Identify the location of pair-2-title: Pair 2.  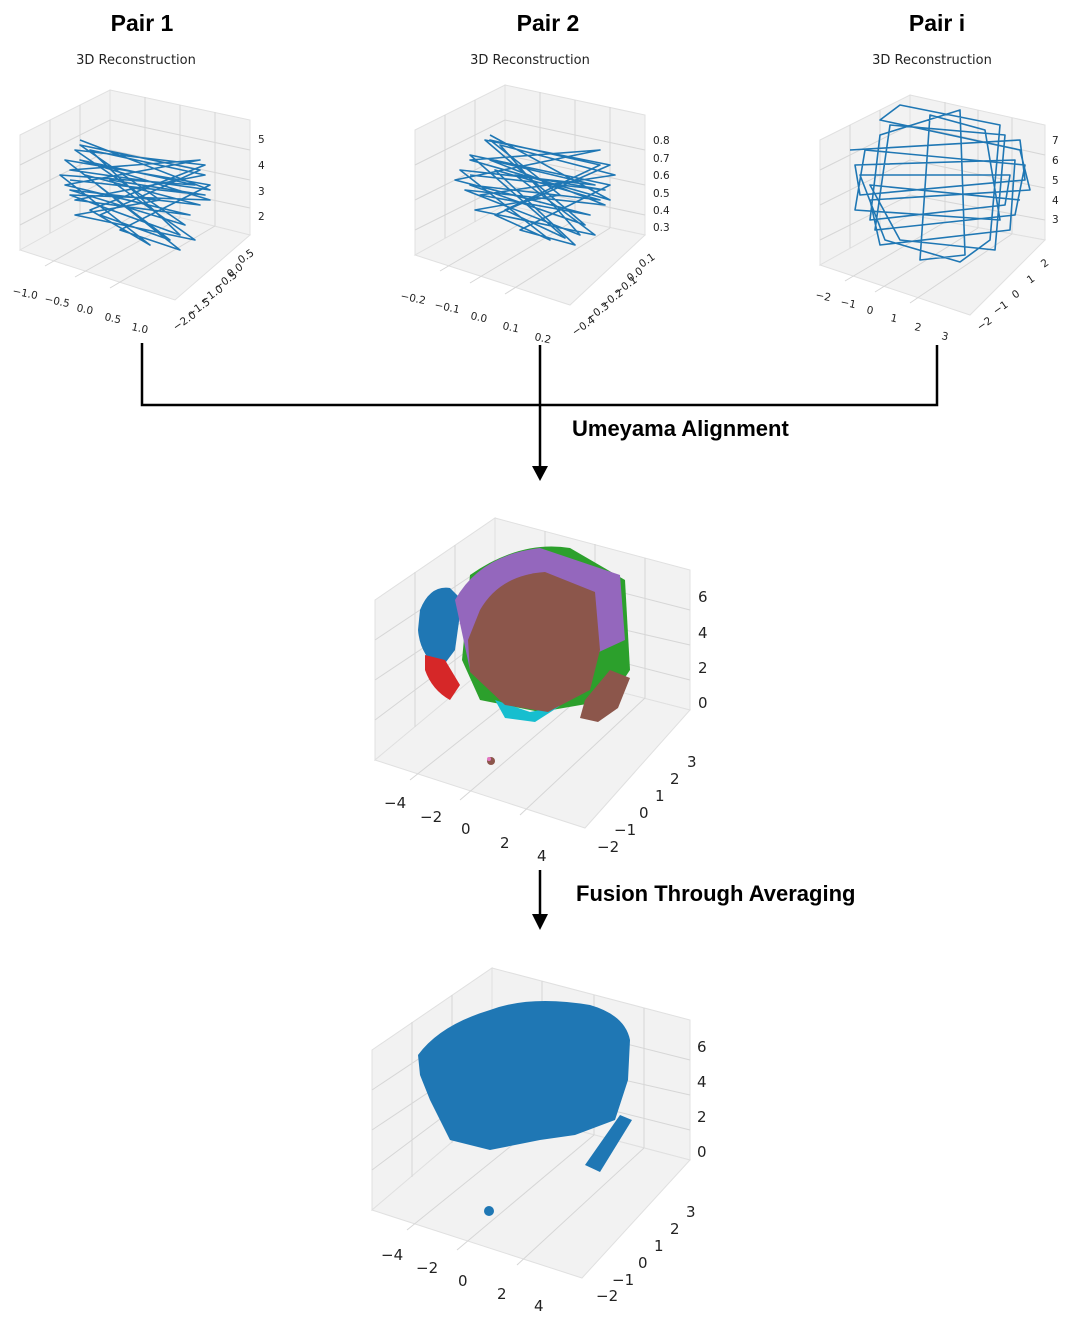
(548, 23).